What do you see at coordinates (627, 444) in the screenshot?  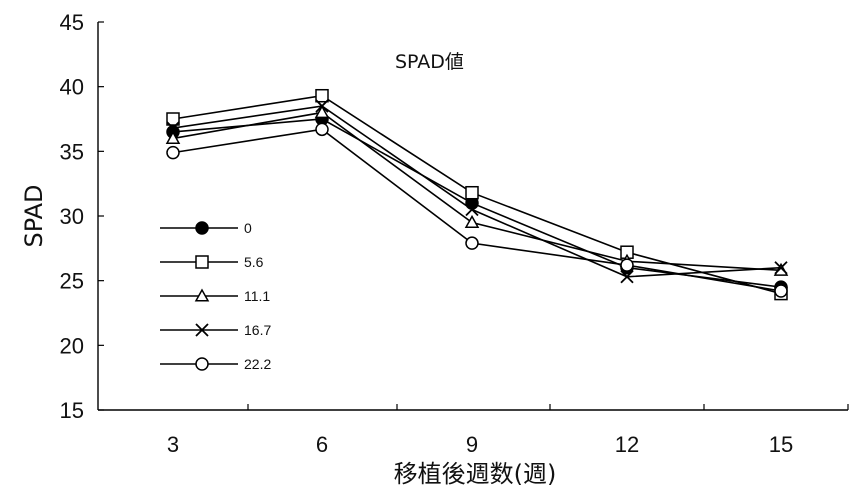 I see `x-tick-label: 12` at bounding box center [627, 444].